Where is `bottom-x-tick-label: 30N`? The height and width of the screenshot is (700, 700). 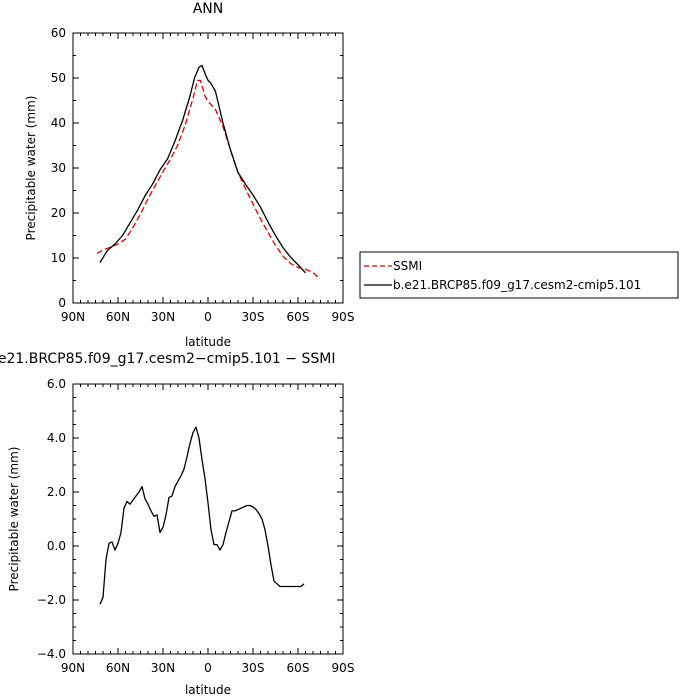 bottom-x-tick-label: 30N is located at coordinates (163, 668).